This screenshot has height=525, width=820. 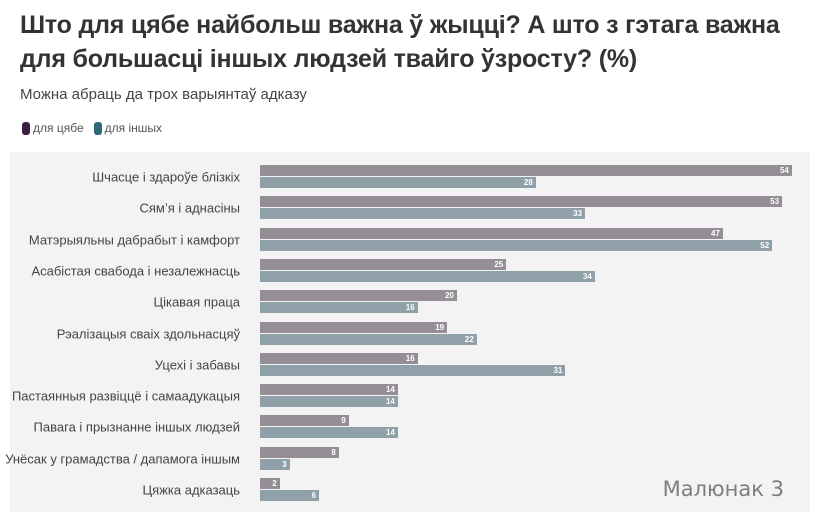 What do you see at coordinates (715, 233) in the screenshot?
I see `data-label: 47` at bounding box center [715, 233].